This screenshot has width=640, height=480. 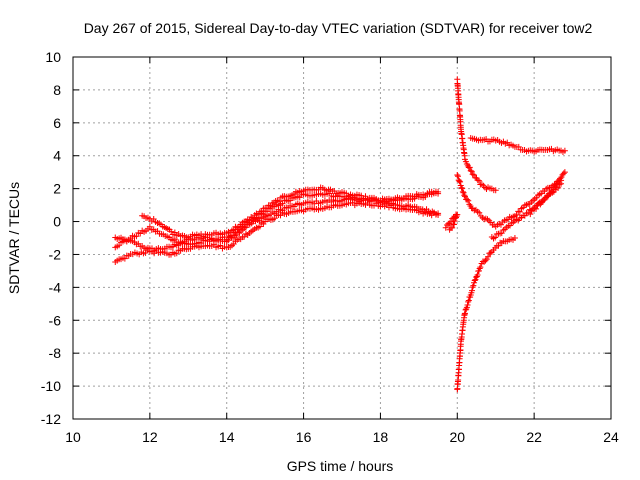 What do you see at coordinates (381, 437) in the screenshot?
I see `x-tick-label: 18` at bounding box center [381, 437].